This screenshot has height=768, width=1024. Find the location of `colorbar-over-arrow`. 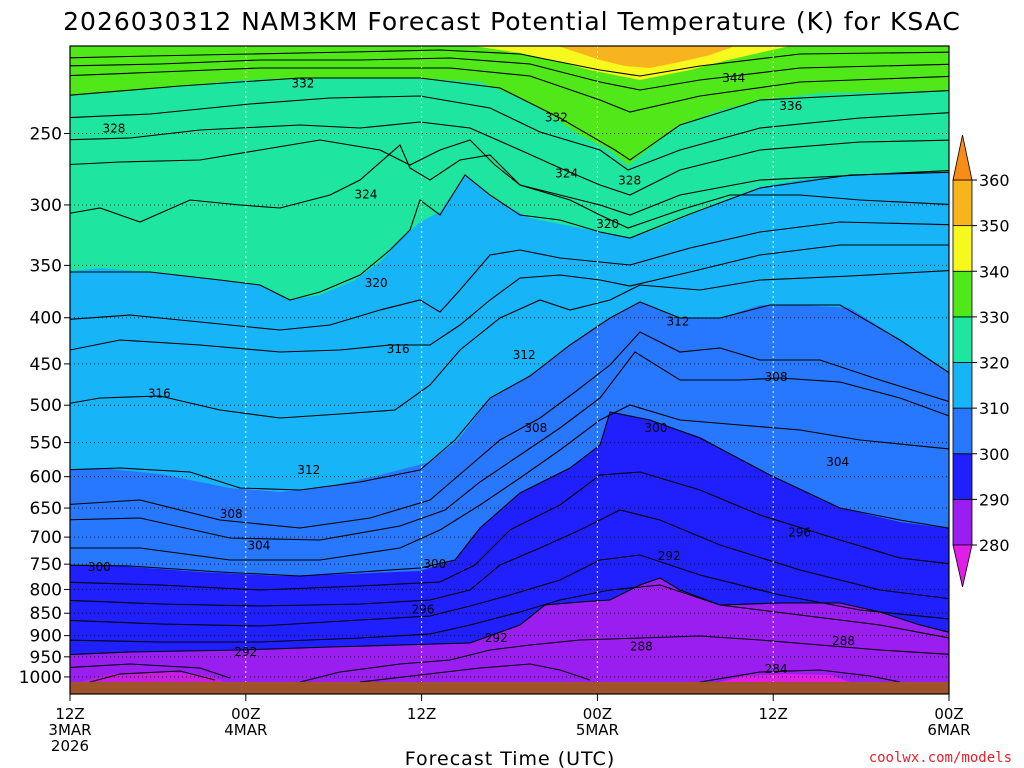

colorbar-over-arrow is located at coordinates (962, 157).